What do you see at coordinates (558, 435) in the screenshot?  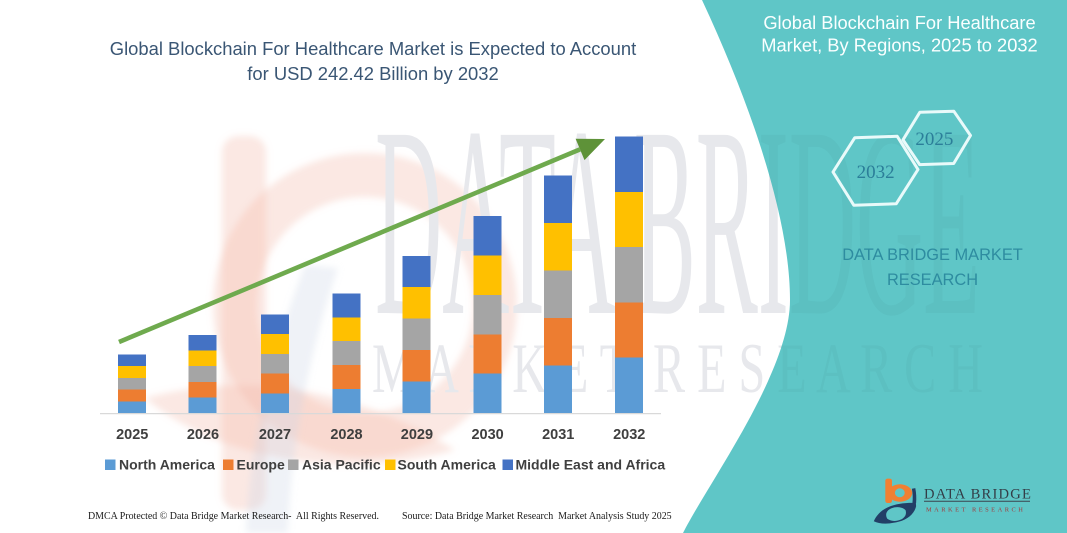 I see `svg-text: 2031` at bounding box center [558, 435].